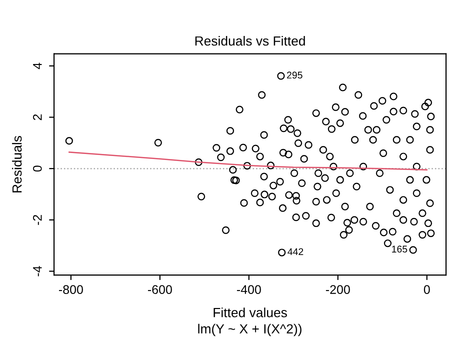  Describe the element at coordinates (250, 41) in the screenshot. I see `chart-title: Residuals vs Fitted` at that location.